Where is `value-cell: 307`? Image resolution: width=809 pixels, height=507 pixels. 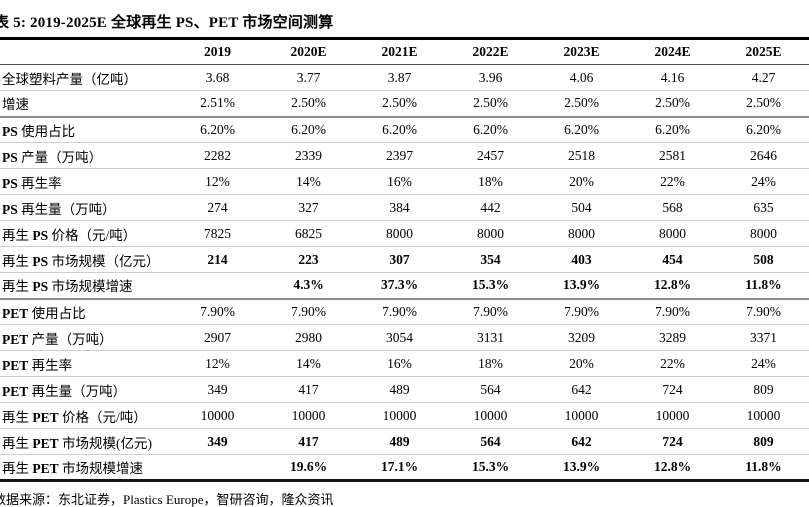 value-cell: 307 is located at coordinates (399, 259).